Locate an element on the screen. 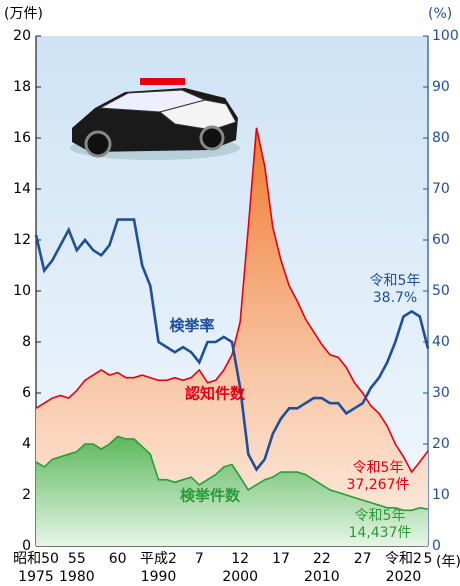  series-label: 検挙件数 is located at coordinates (210, 496).